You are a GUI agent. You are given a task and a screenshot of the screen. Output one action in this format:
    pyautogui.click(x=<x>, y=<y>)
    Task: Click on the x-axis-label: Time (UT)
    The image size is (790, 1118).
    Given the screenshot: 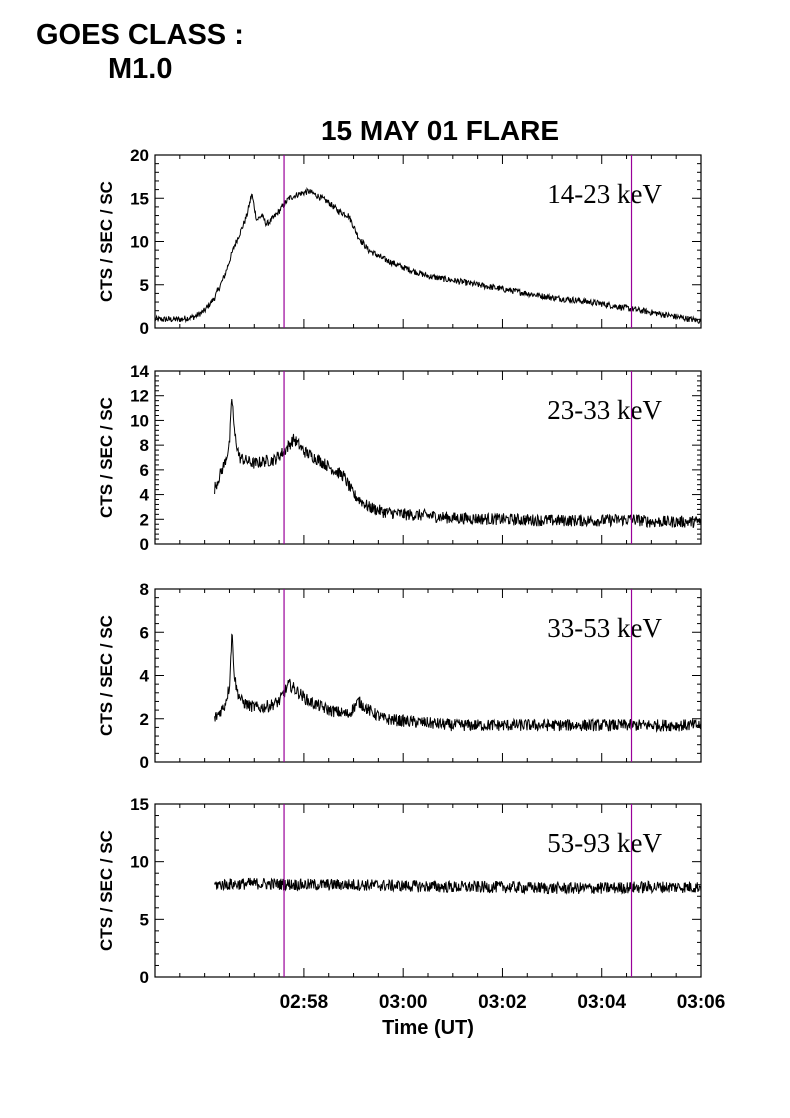 What is the action you would take?
    pyautogui.click(x=428, y=1028)
    